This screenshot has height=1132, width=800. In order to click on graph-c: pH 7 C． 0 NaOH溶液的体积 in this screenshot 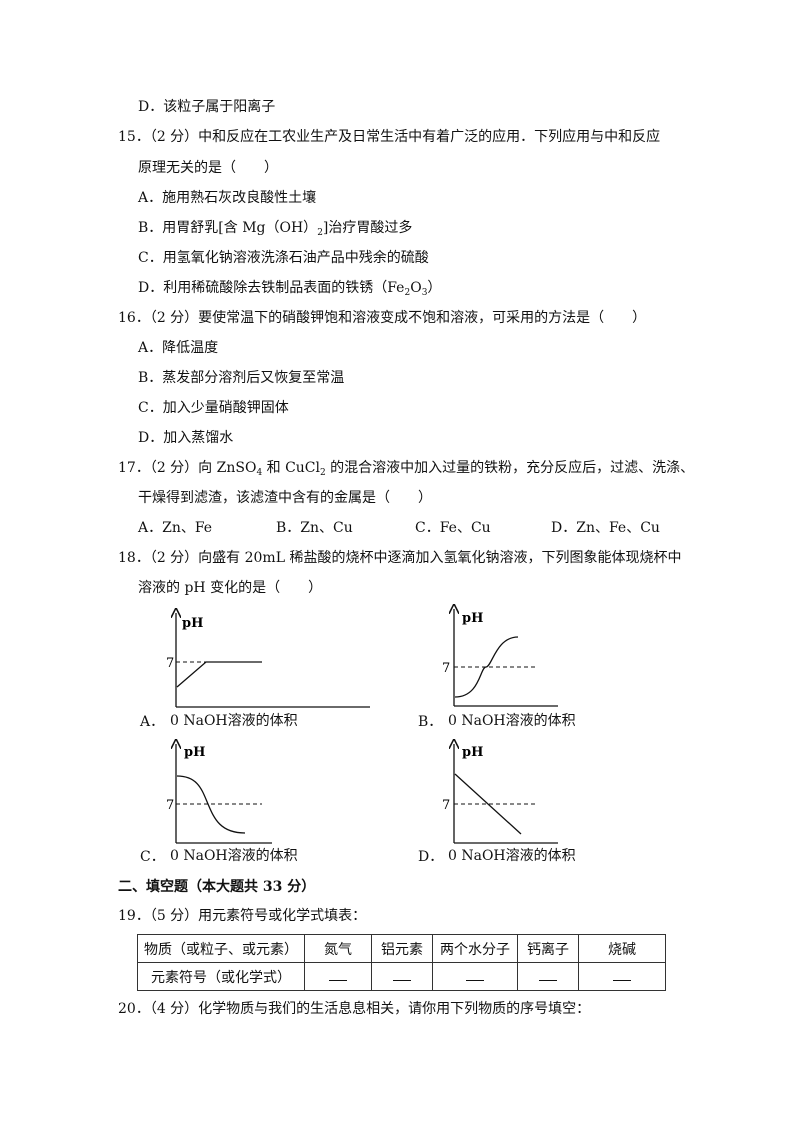, I will do `click(270, 803)`.